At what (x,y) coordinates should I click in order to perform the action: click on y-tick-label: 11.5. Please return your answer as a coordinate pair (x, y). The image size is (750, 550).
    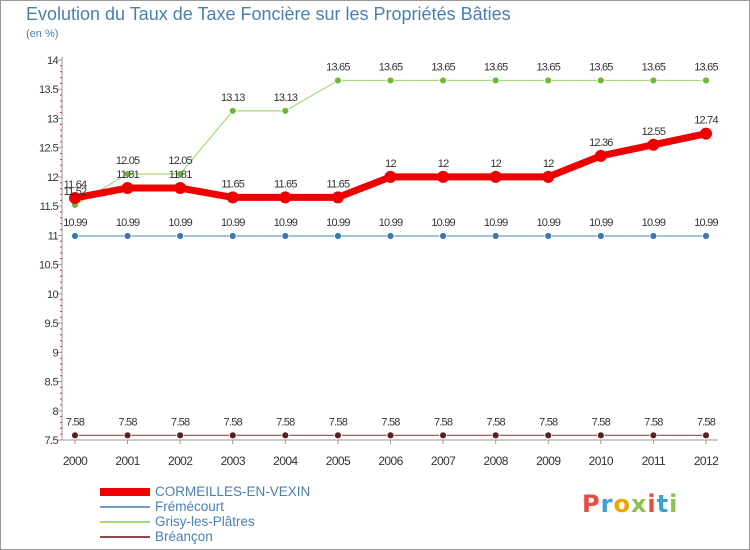
    Looking at the image, I should click on (49, 207).